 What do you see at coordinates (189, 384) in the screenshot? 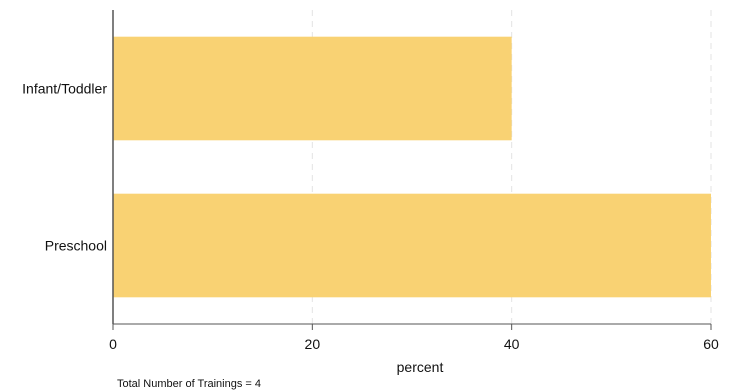
I see `total-trainings-note: Total Number of Trainings = 4` at bounding box center [189, 384].